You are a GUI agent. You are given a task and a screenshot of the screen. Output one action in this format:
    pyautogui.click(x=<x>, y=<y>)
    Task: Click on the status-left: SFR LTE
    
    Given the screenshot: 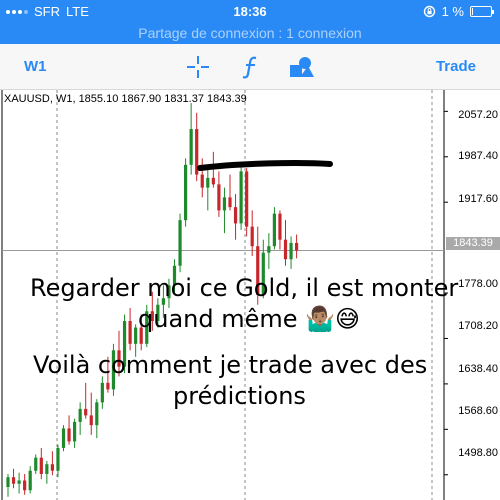 What is the action you would take?
    pyautogui.click(x=47, y=11)
    